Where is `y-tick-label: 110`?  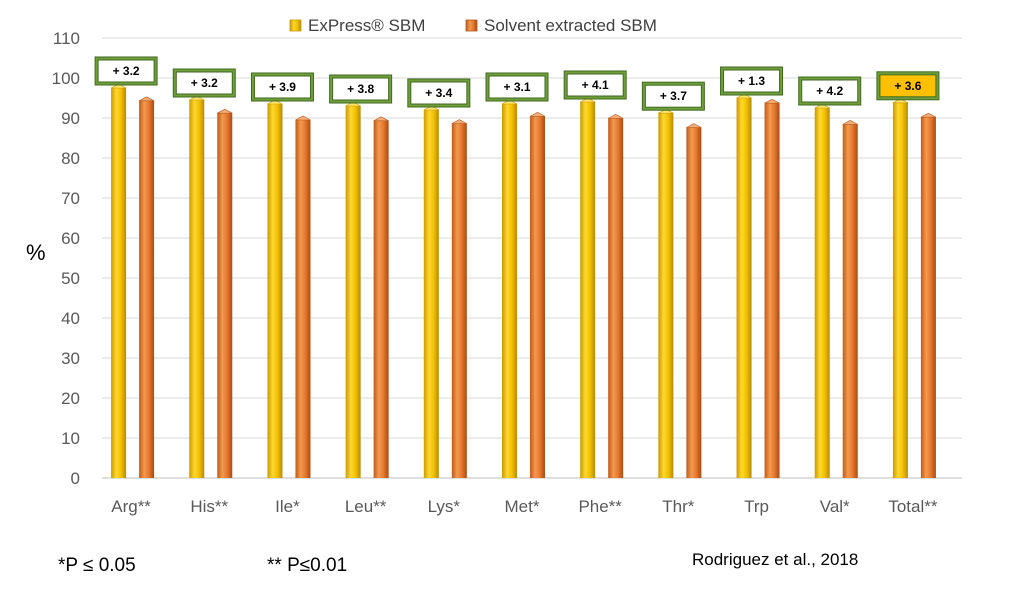
y-tick-label: 110 is located at coordinates (66, 38).